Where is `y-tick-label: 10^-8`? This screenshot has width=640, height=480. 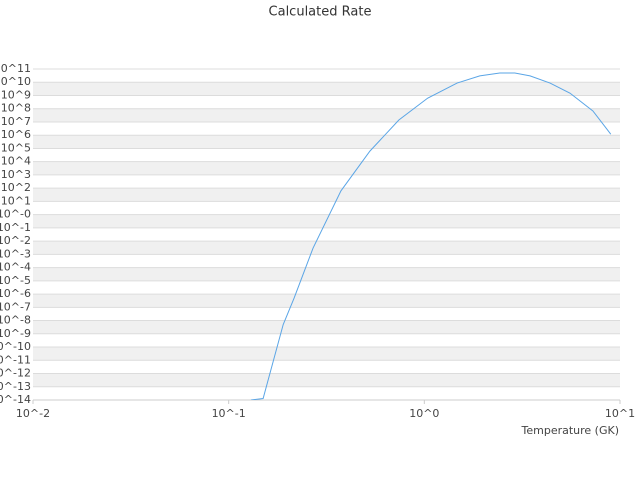
y-tick-label: 10^-8 is located at coordinates (15, 320).